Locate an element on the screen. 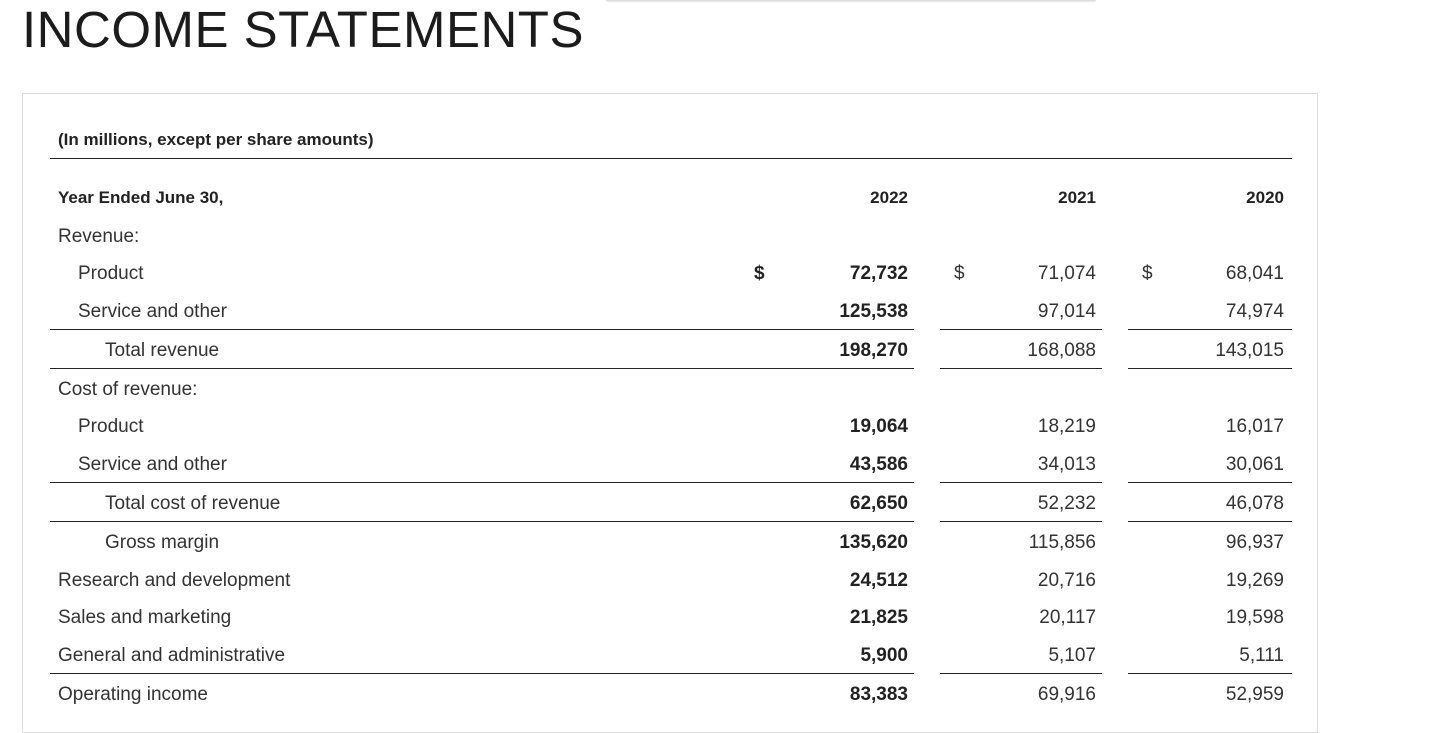  value-2021: 71,074 is located at coordinates (1066, 273).